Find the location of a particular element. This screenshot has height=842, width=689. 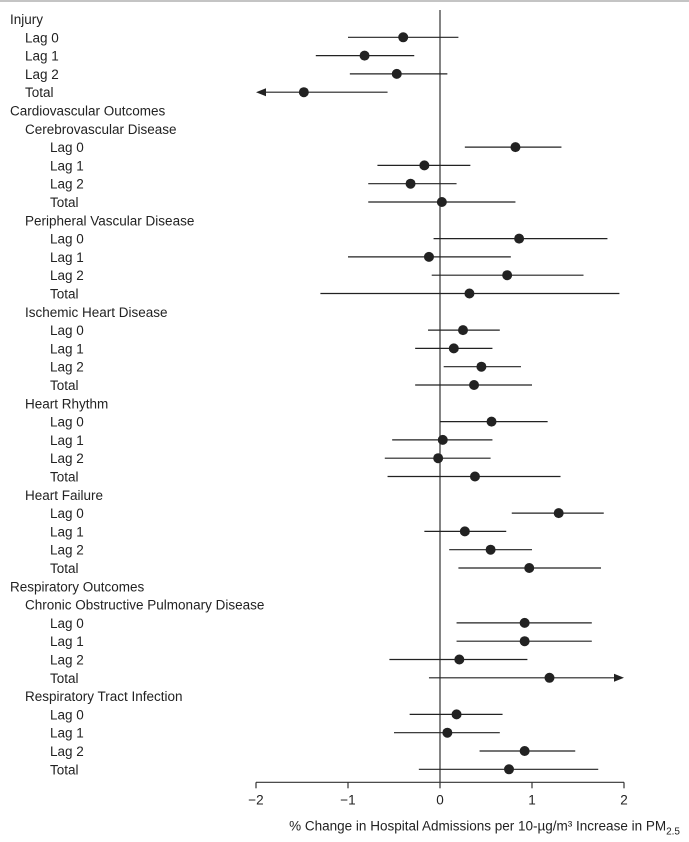

row-label: Respiratory Outcomes is located at coordinates (77, 586).